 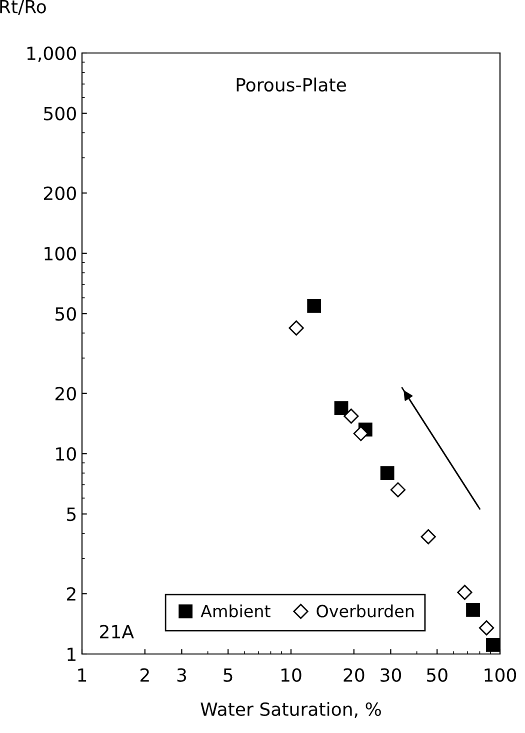 What do you see at coordinates (500, 675) in the screenshot?
I see `x-tick-label: 100` at bounding box center [500, 675].